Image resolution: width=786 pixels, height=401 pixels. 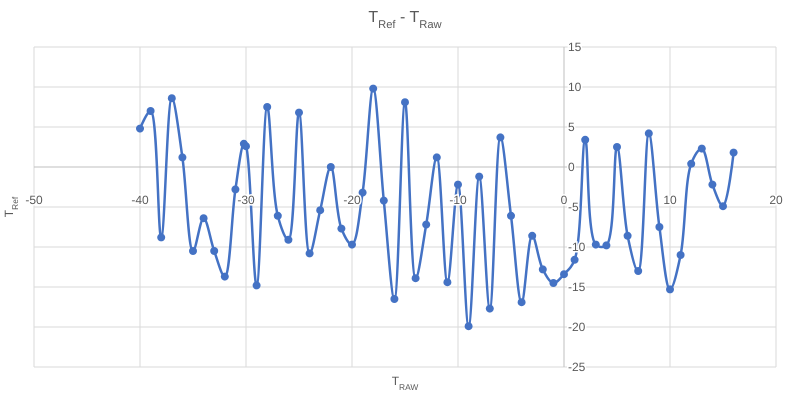 I want to click on x-tick-label: 10, so click(x=670, y=200).